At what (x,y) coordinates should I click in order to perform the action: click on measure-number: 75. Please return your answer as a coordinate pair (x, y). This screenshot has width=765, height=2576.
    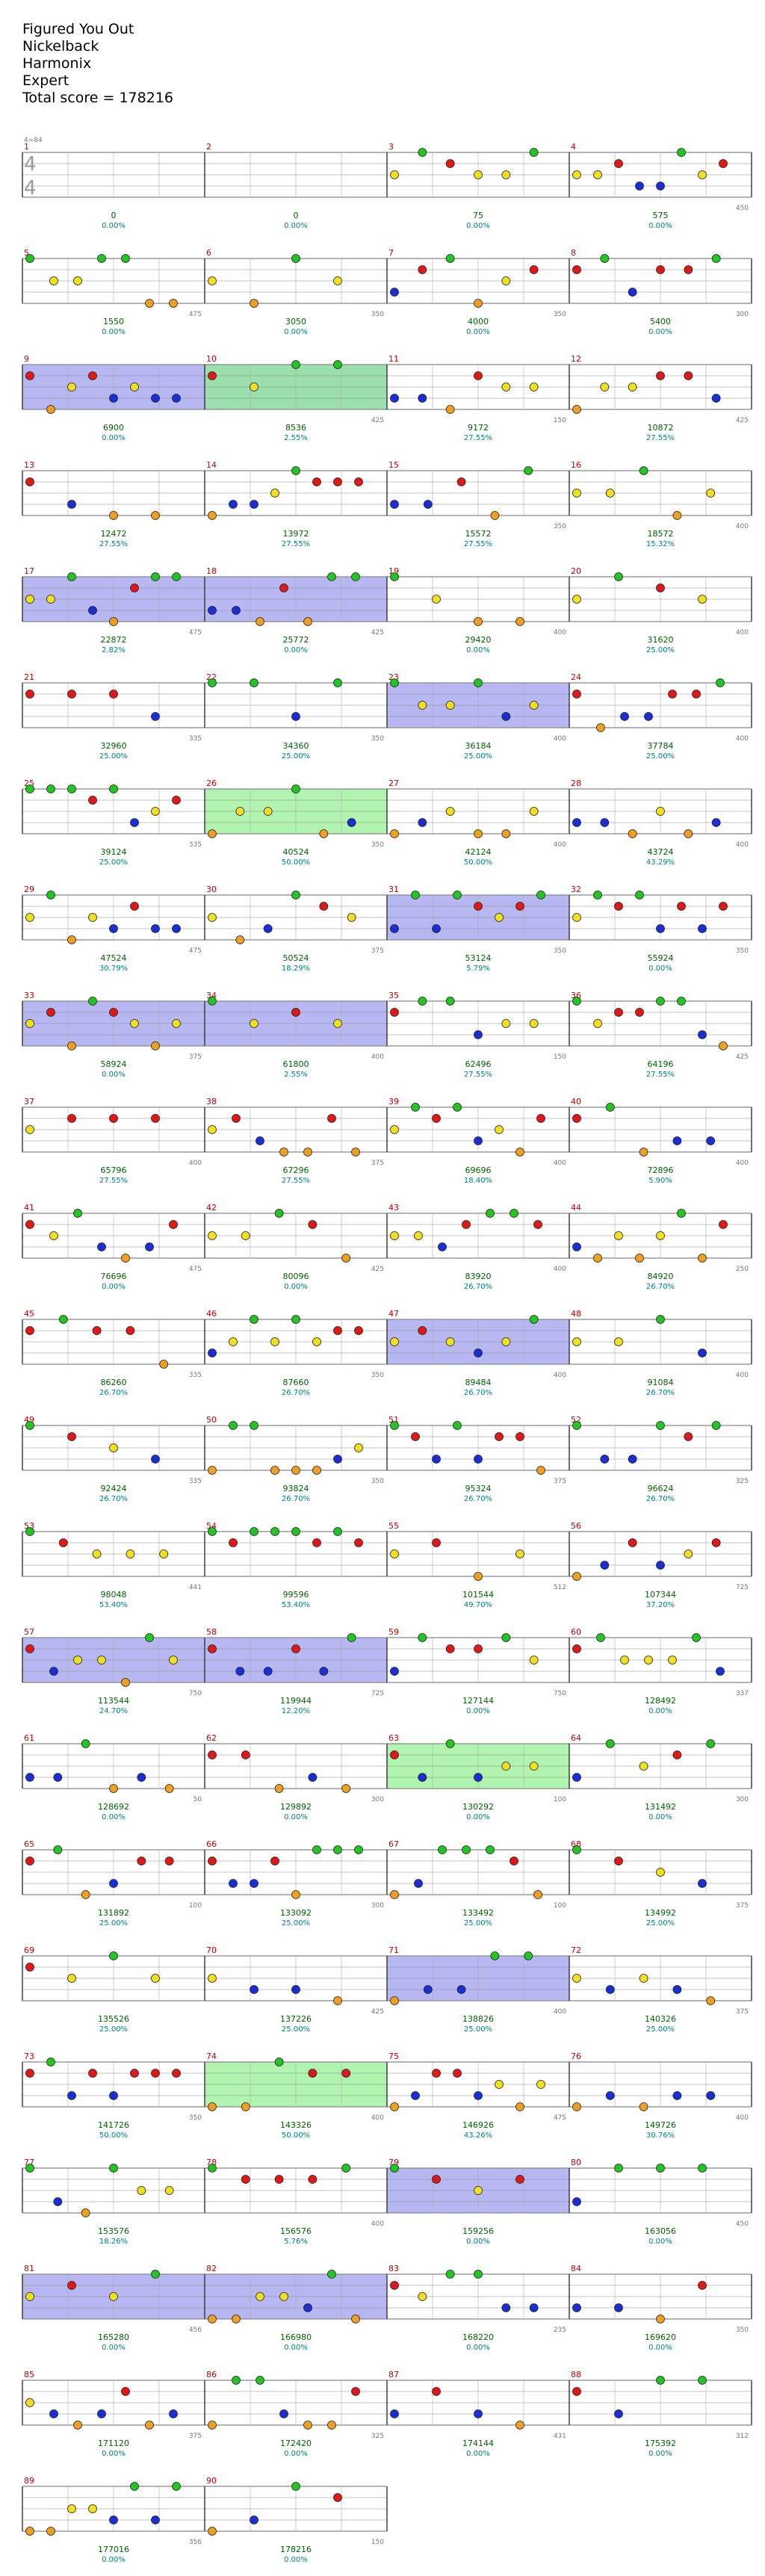
    Looking at the image, I should click on (393, 2056).